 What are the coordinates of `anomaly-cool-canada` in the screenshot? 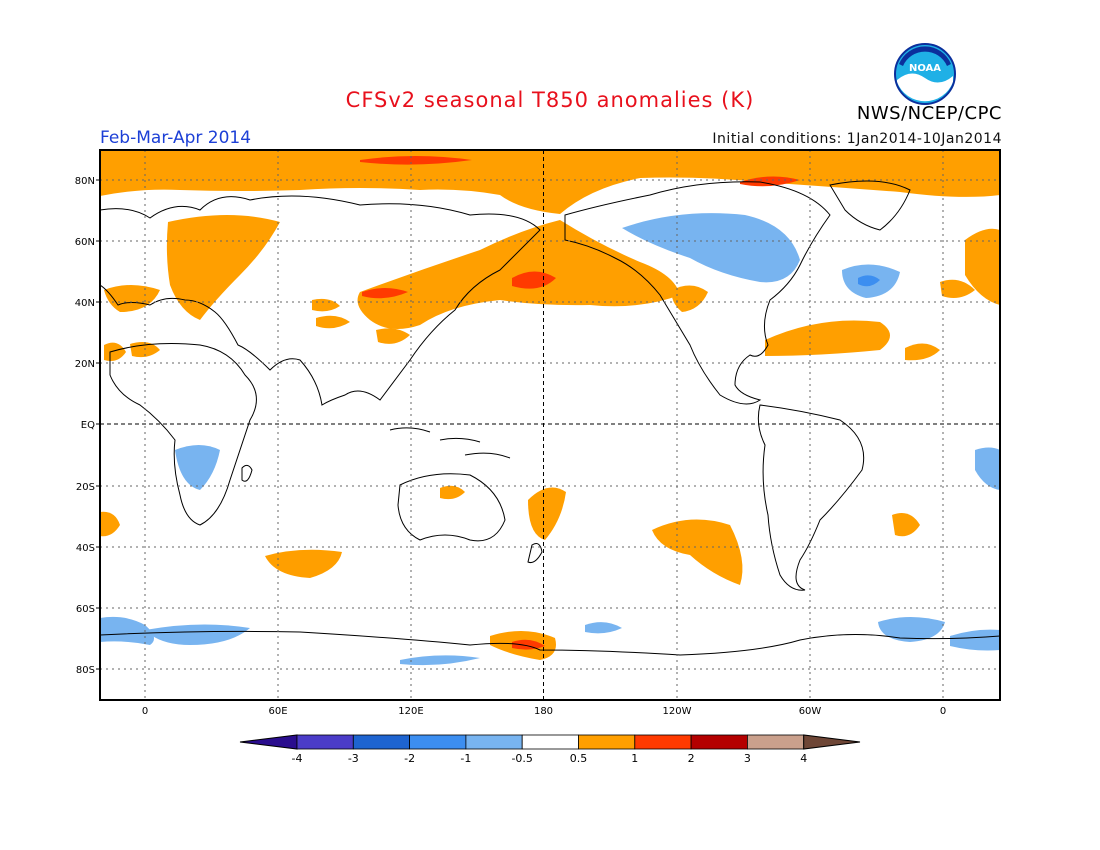 It's located at (711, 248).